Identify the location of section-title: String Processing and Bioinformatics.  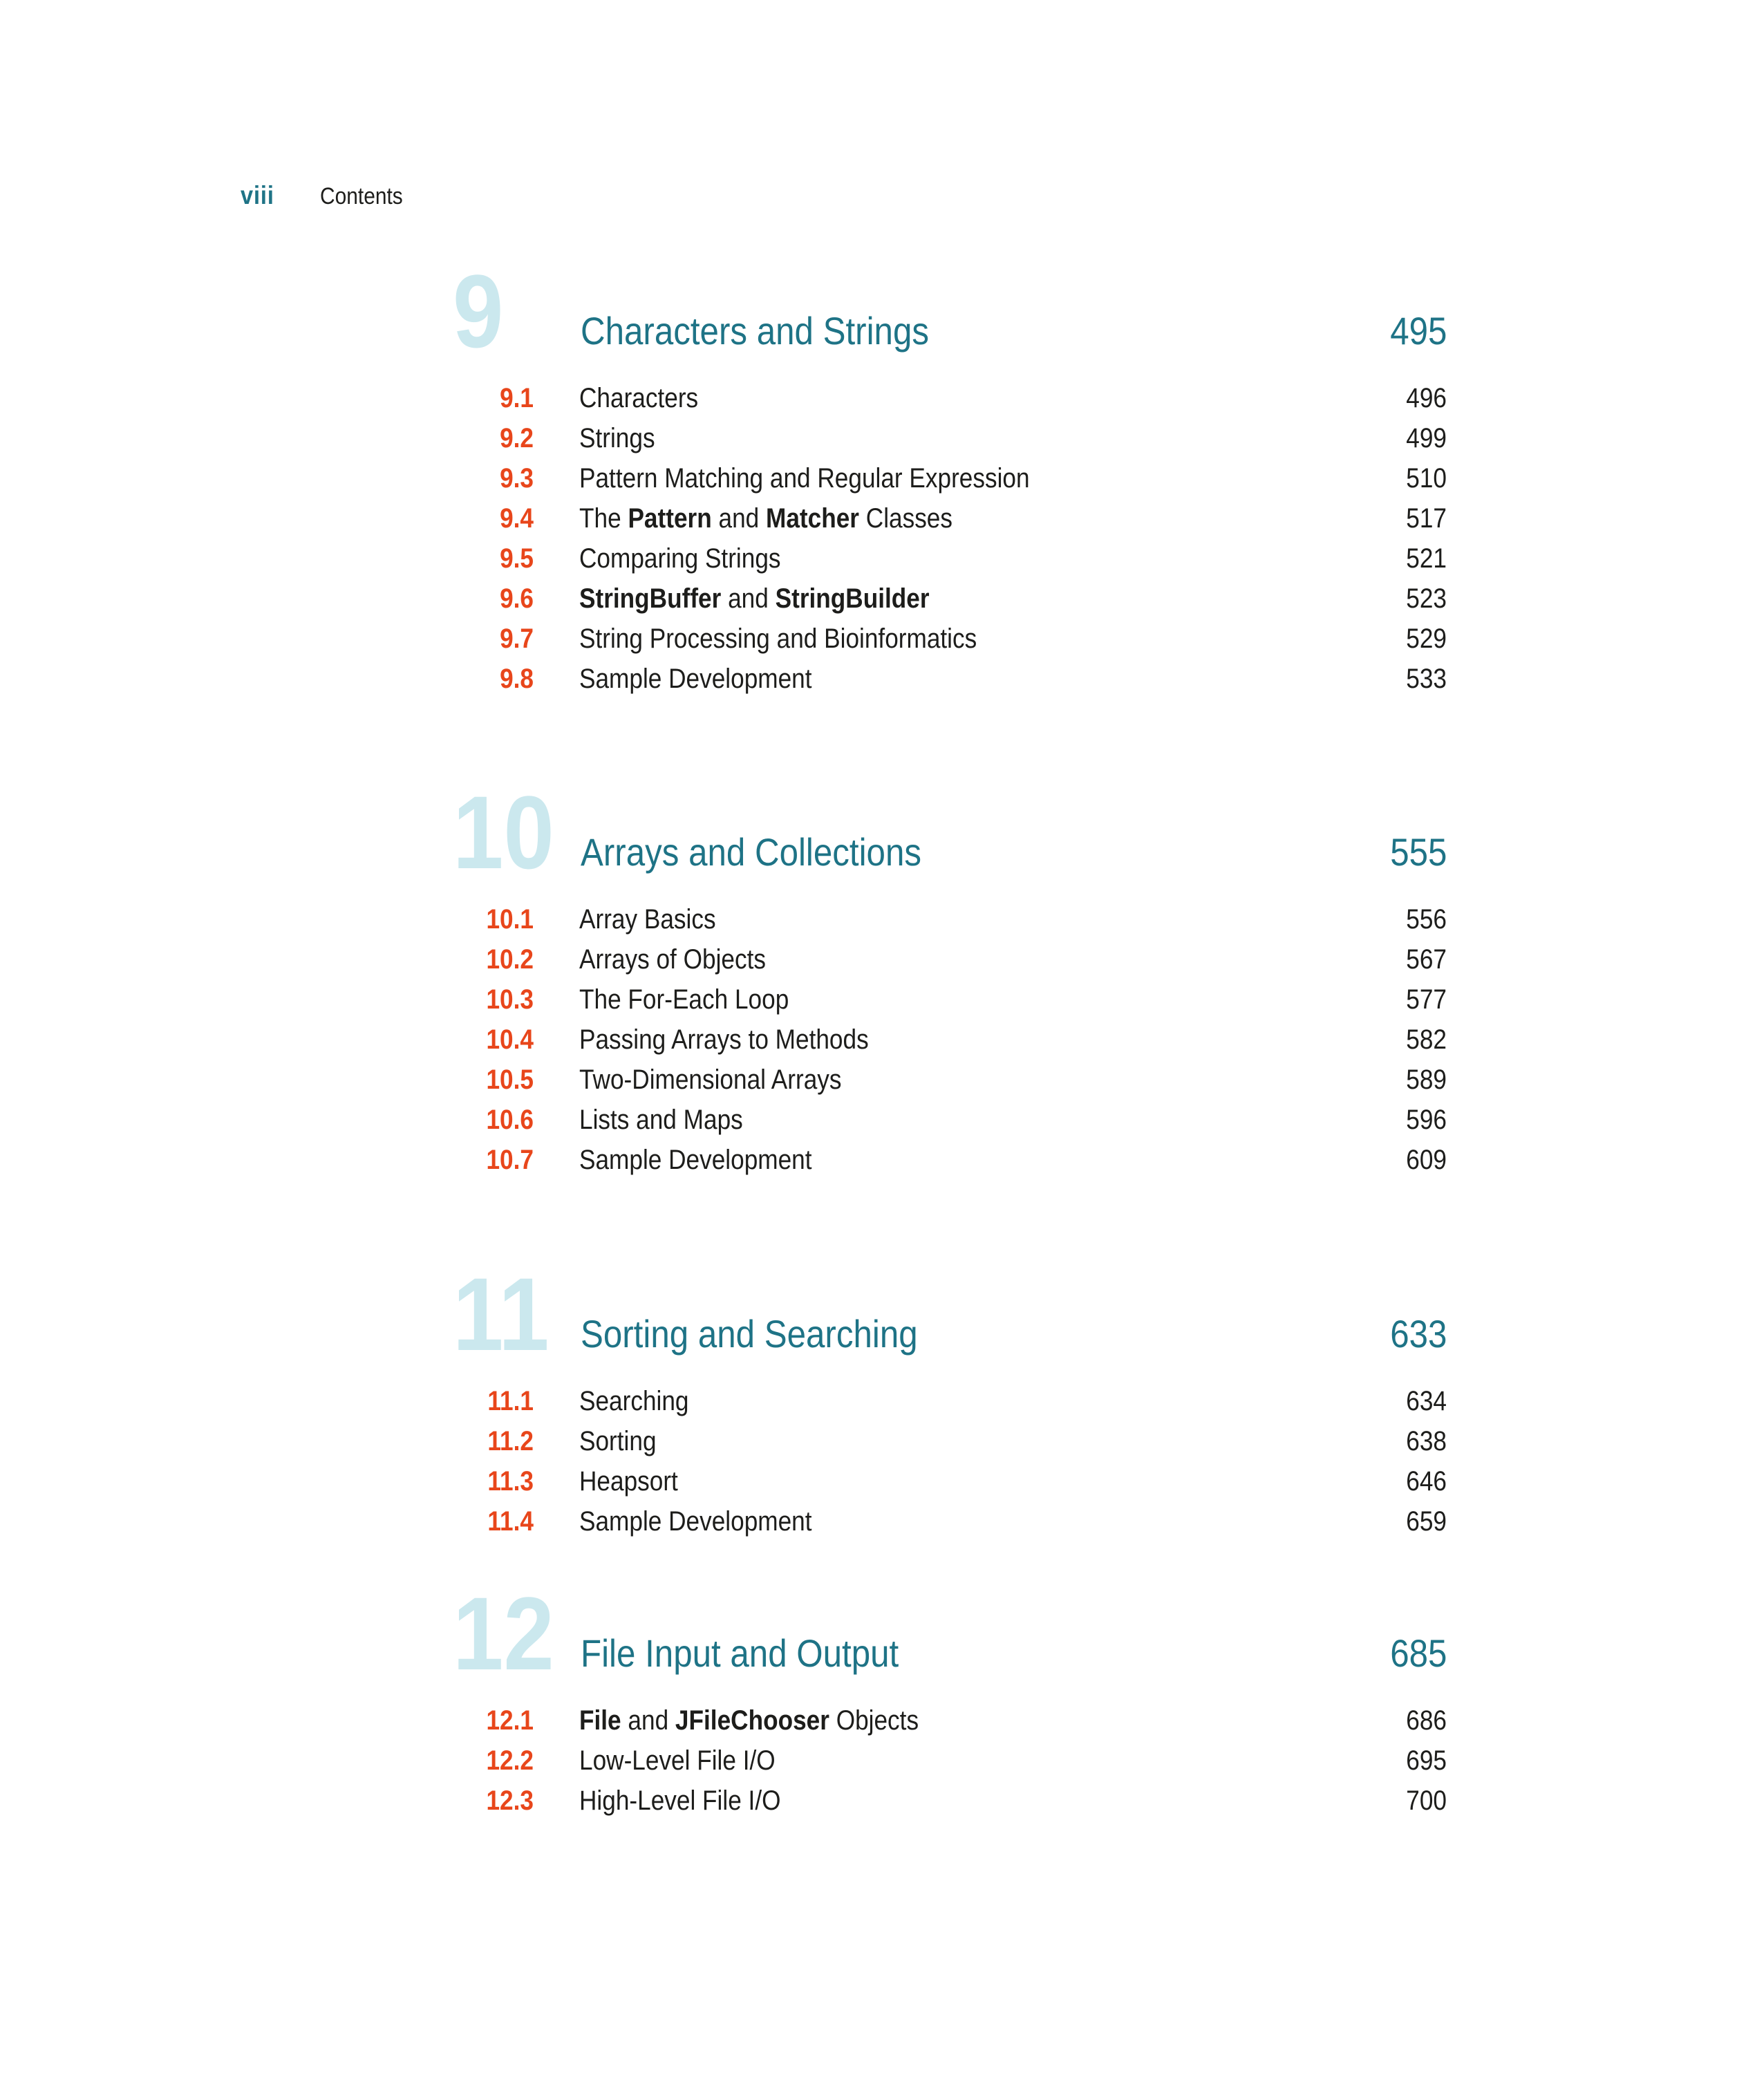
(778, 639).